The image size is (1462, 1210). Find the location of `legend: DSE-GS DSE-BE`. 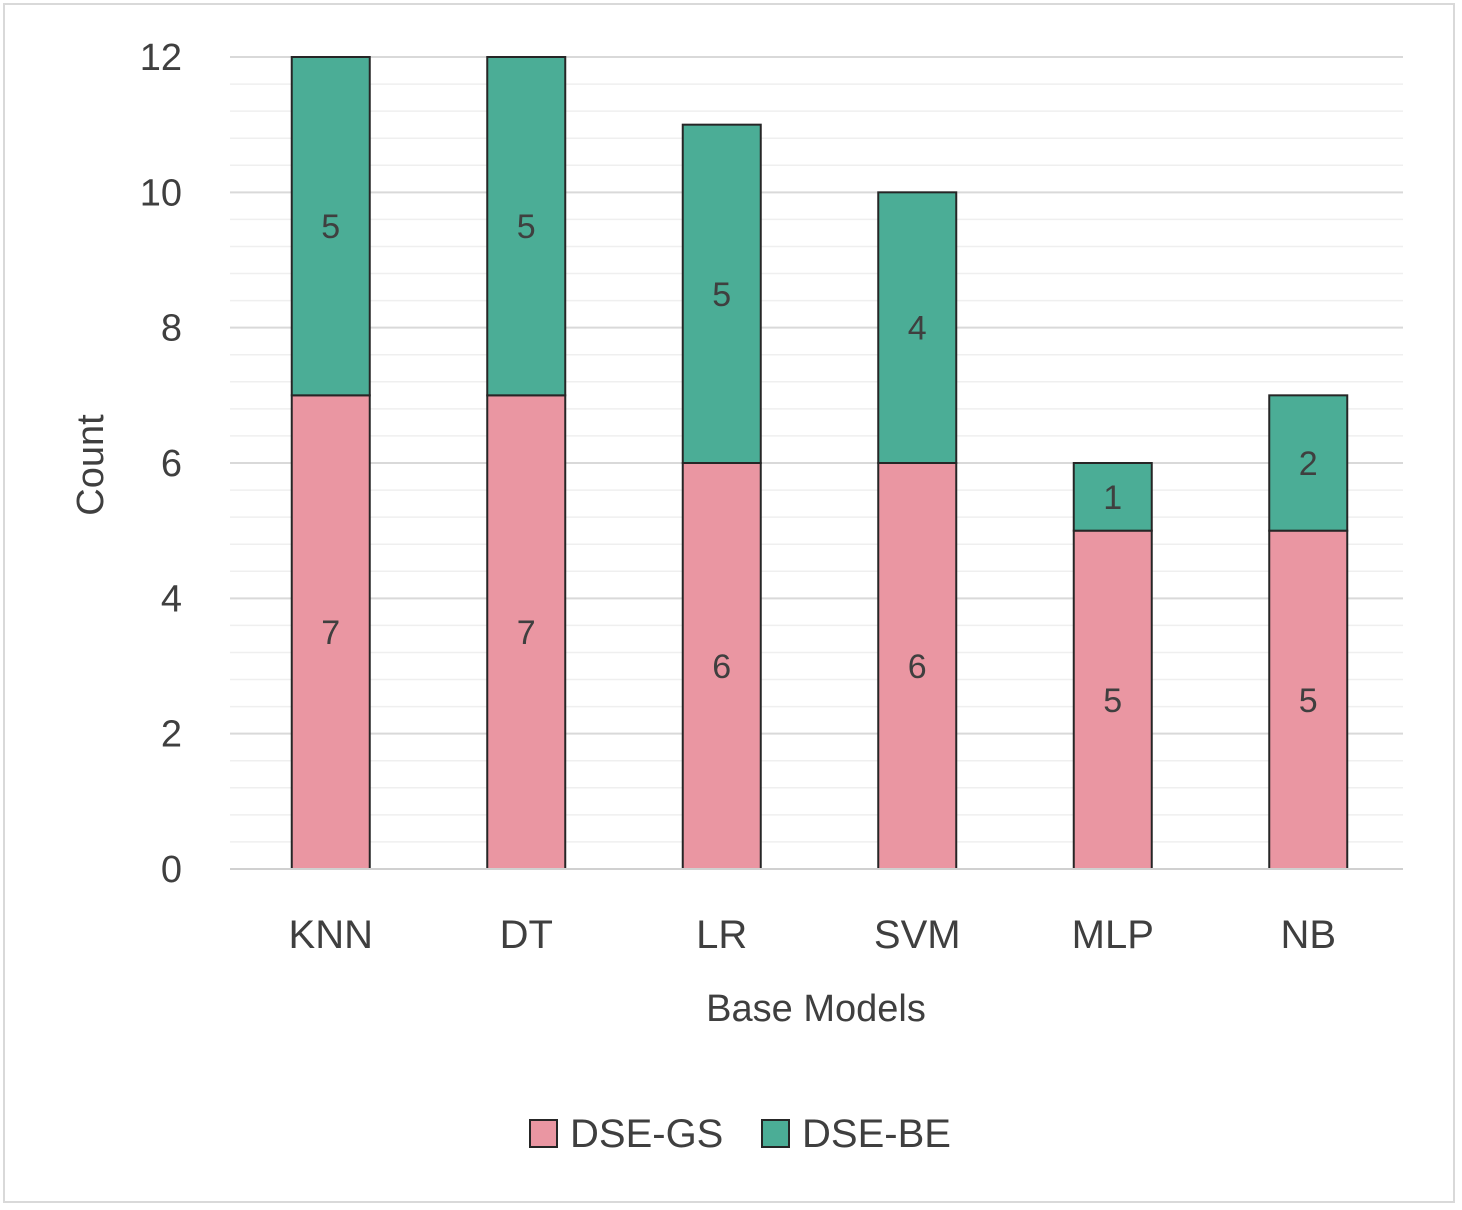

legend: DSE-GS DSE-BE is located at coordinates (740, 1134).